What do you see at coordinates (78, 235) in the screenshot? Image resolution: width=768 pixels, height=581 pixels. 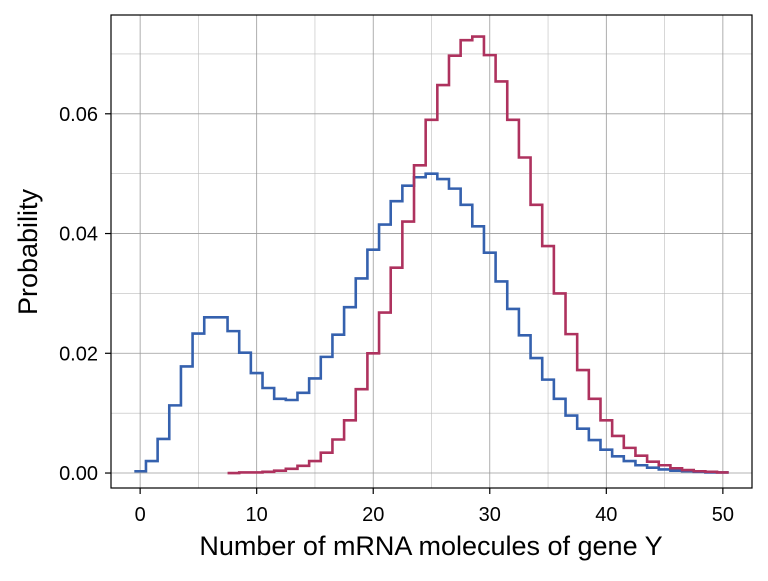 I see `y-tick-label: 0.04` at bounding box center [78, 235].